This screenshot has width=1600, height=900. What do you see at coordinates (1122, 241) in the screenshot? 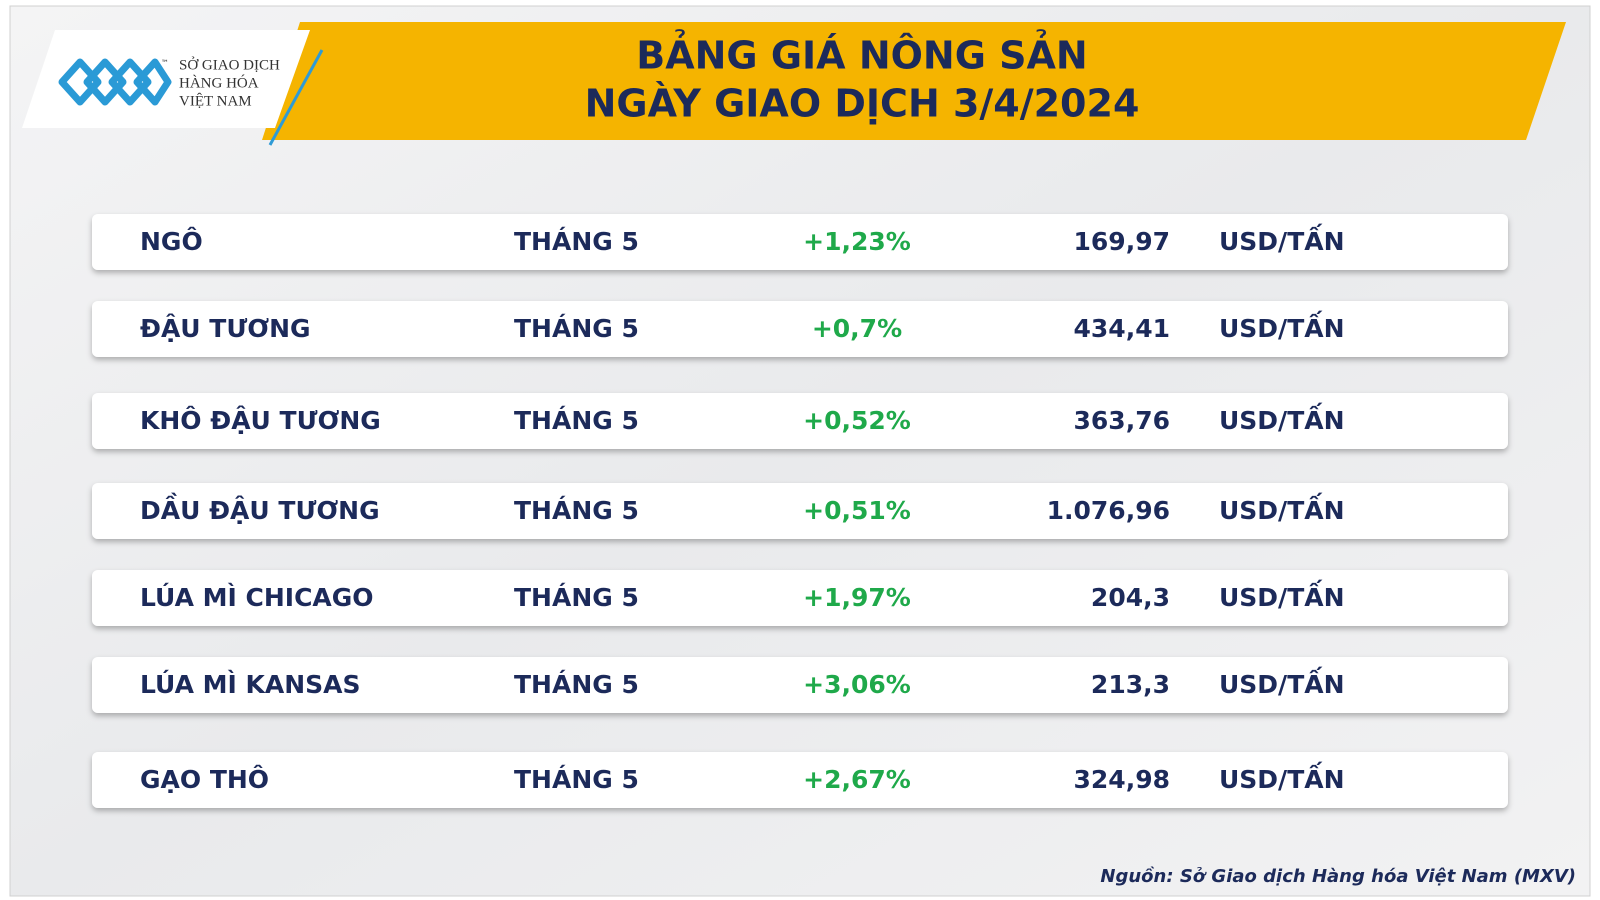
I see `price: 169,97` at bounding box center [1122, 241].